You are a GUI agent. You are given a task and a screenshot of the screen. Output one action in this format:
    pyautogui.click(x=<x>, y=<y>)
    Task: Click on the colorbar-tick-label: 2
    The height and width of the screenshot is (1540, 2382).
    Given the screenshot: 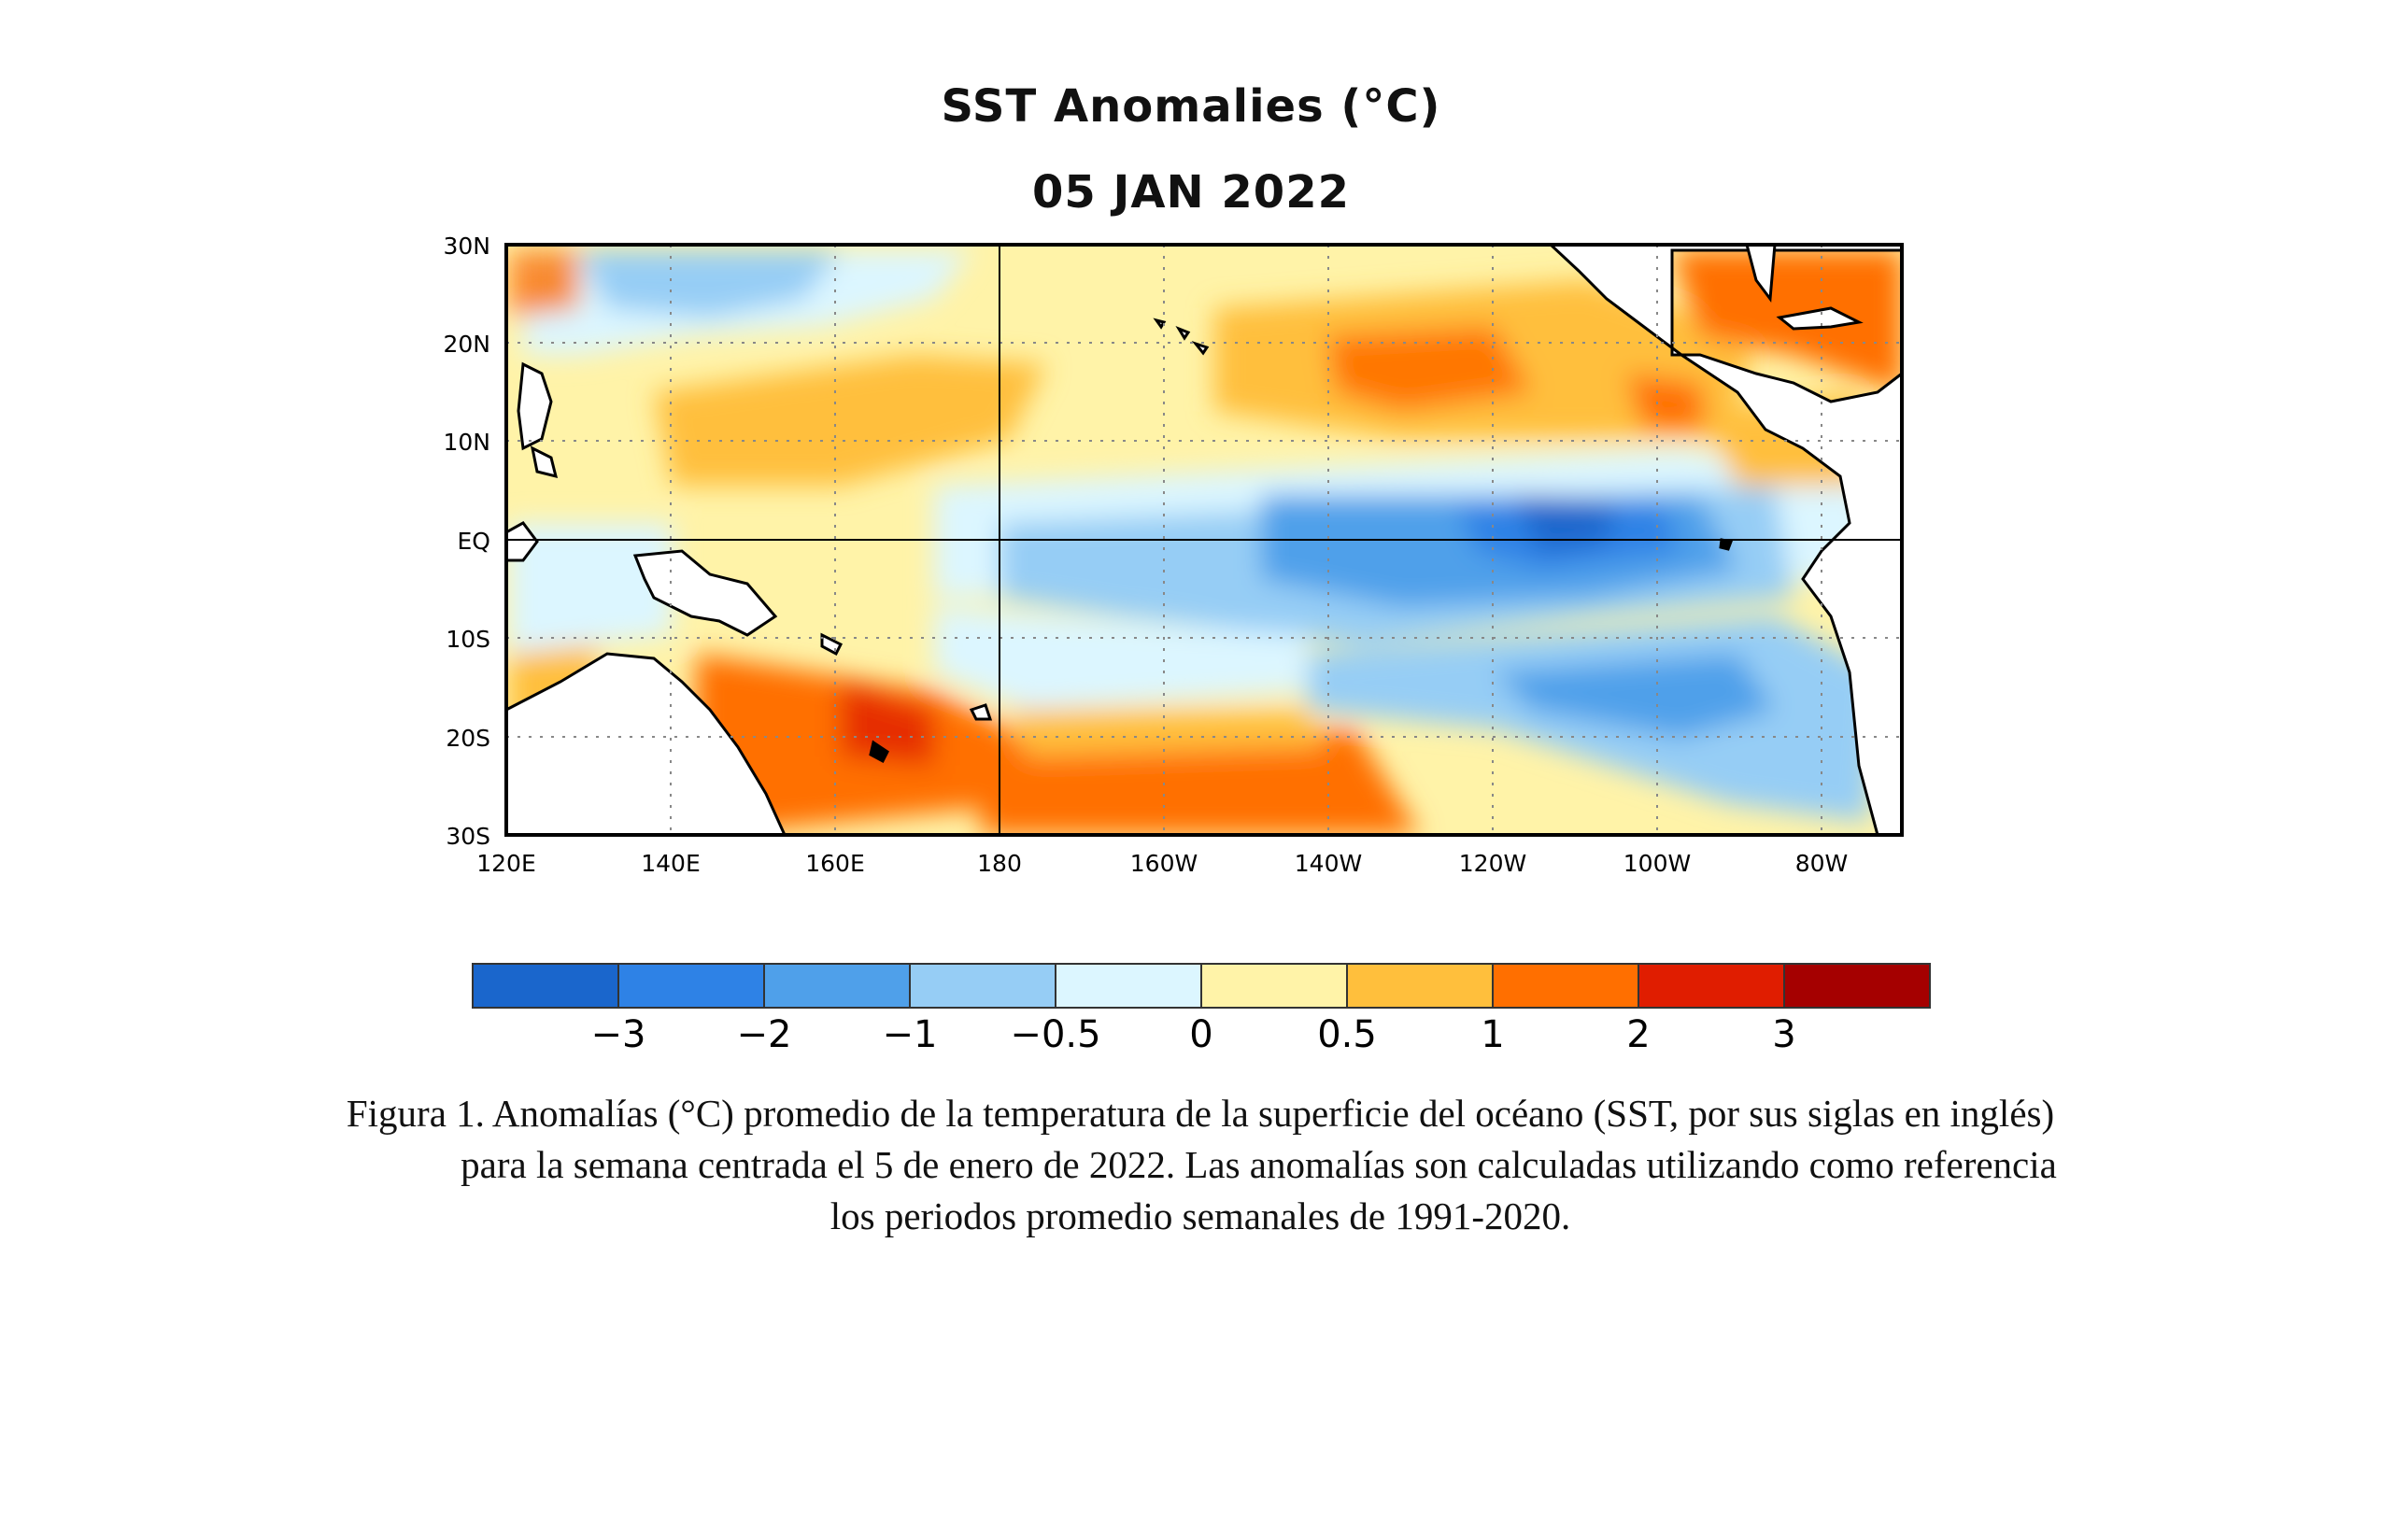 What is the action you would take?
    pyautogui.click(x=1638, y=1034)
    